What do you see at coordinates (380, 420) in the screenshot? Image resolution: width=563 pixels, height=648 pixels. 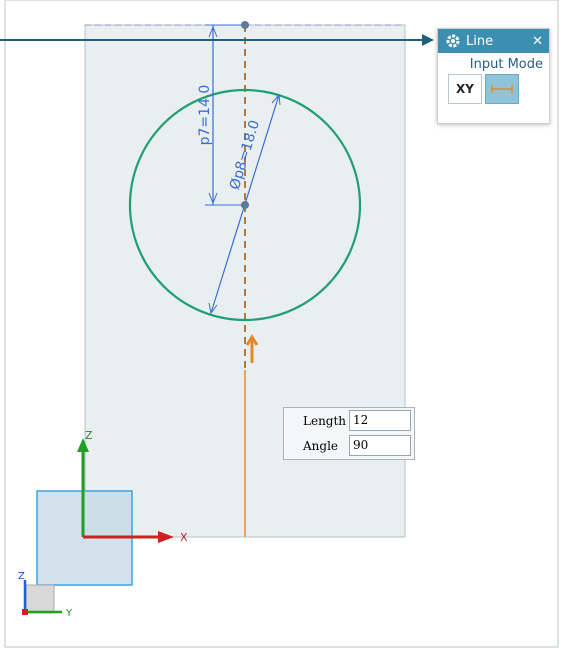 I see `length-field: 12` at bounding box center [380, 420].